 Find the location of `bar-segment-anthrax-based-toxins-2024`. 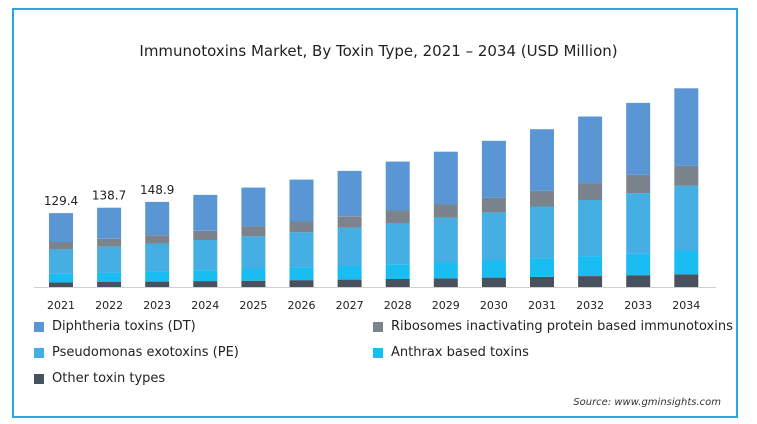

bar-segment-anthrax-based-toxins-2024 is located at coordinates (205, 276).